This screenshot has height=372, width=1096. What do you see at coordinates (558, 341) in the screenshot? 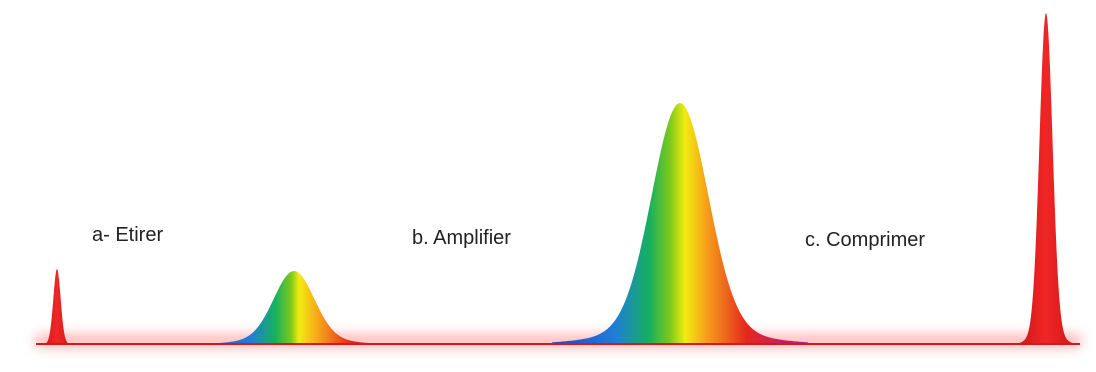
I see `baseline-glow` at bounding box center [558, 341].